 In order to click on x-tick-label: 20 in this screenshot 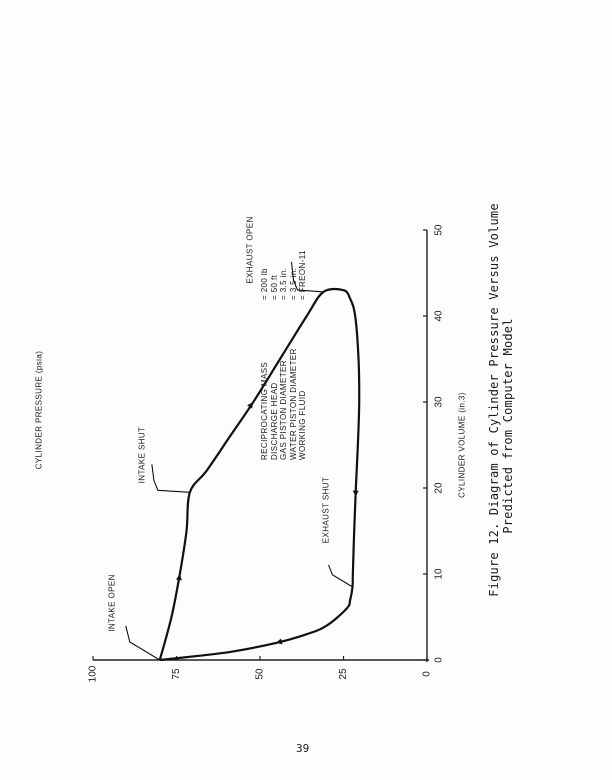, I will do `click(439, 488)`.